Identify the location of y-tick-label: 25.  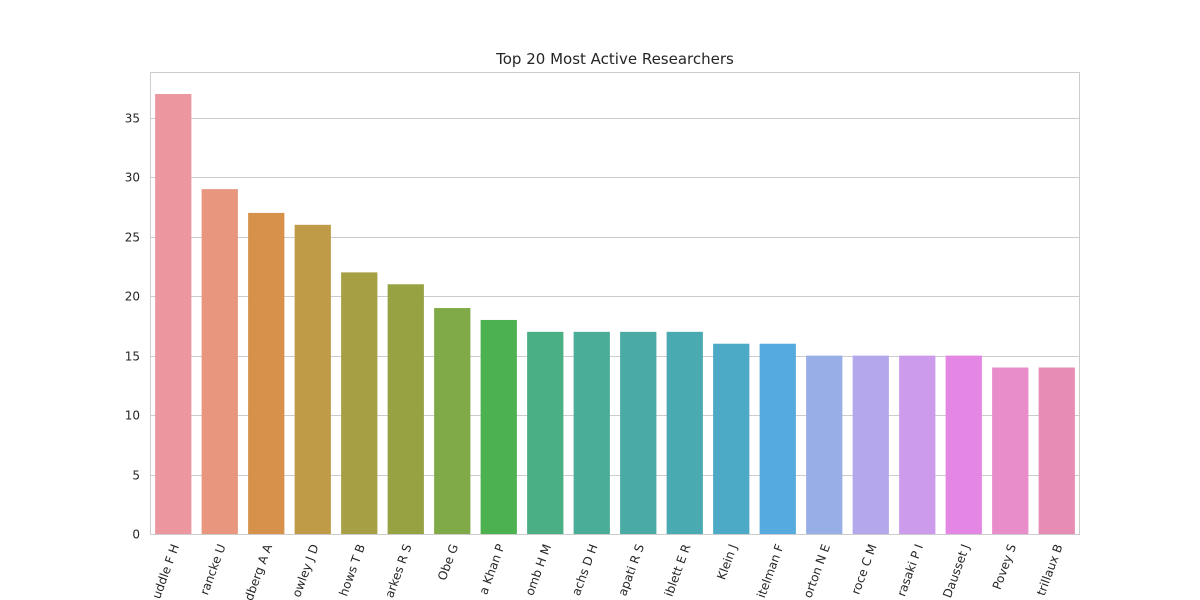
(132, 238).